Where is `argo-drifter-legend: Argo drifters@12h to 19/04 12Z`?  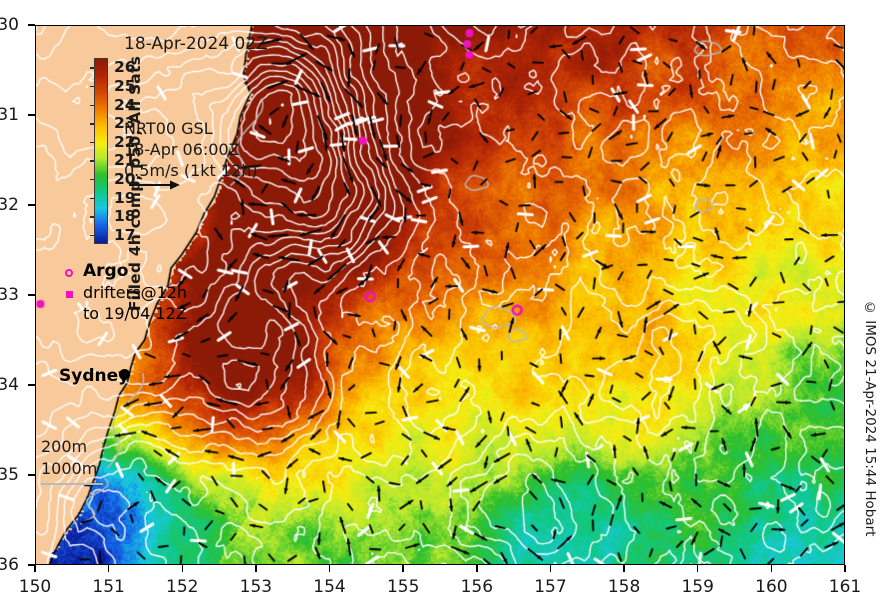 argo-drifter-legend: Argo drifters@12h to 19/04 12Z is located at coordinates (124, 292).